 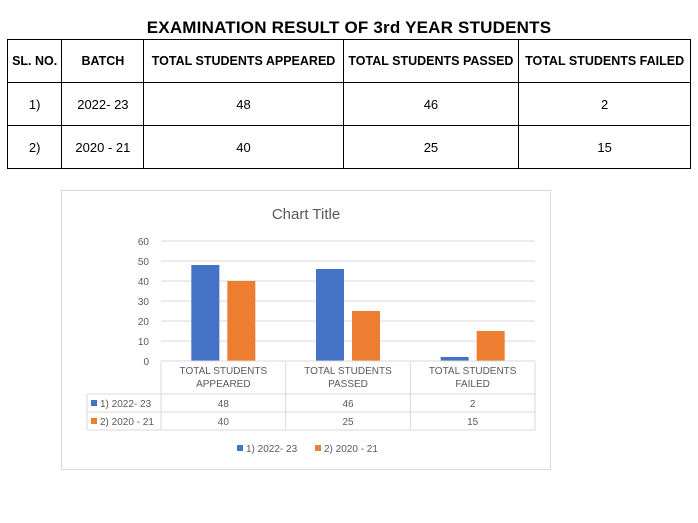 What do you see at coordinates (126, 404) in the screenshot?
I see `data-table-series-label: 1) 2022- 23` at bounding box center [126, 404].